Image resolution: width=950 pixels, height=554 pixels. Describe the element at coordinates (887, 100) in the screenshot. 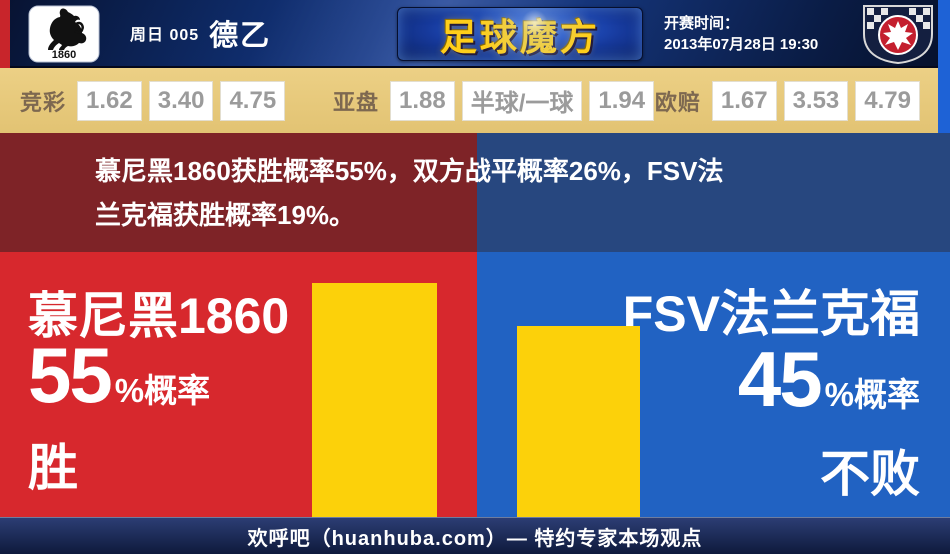

I see `oupei-away-odds: 4.79` at that location.